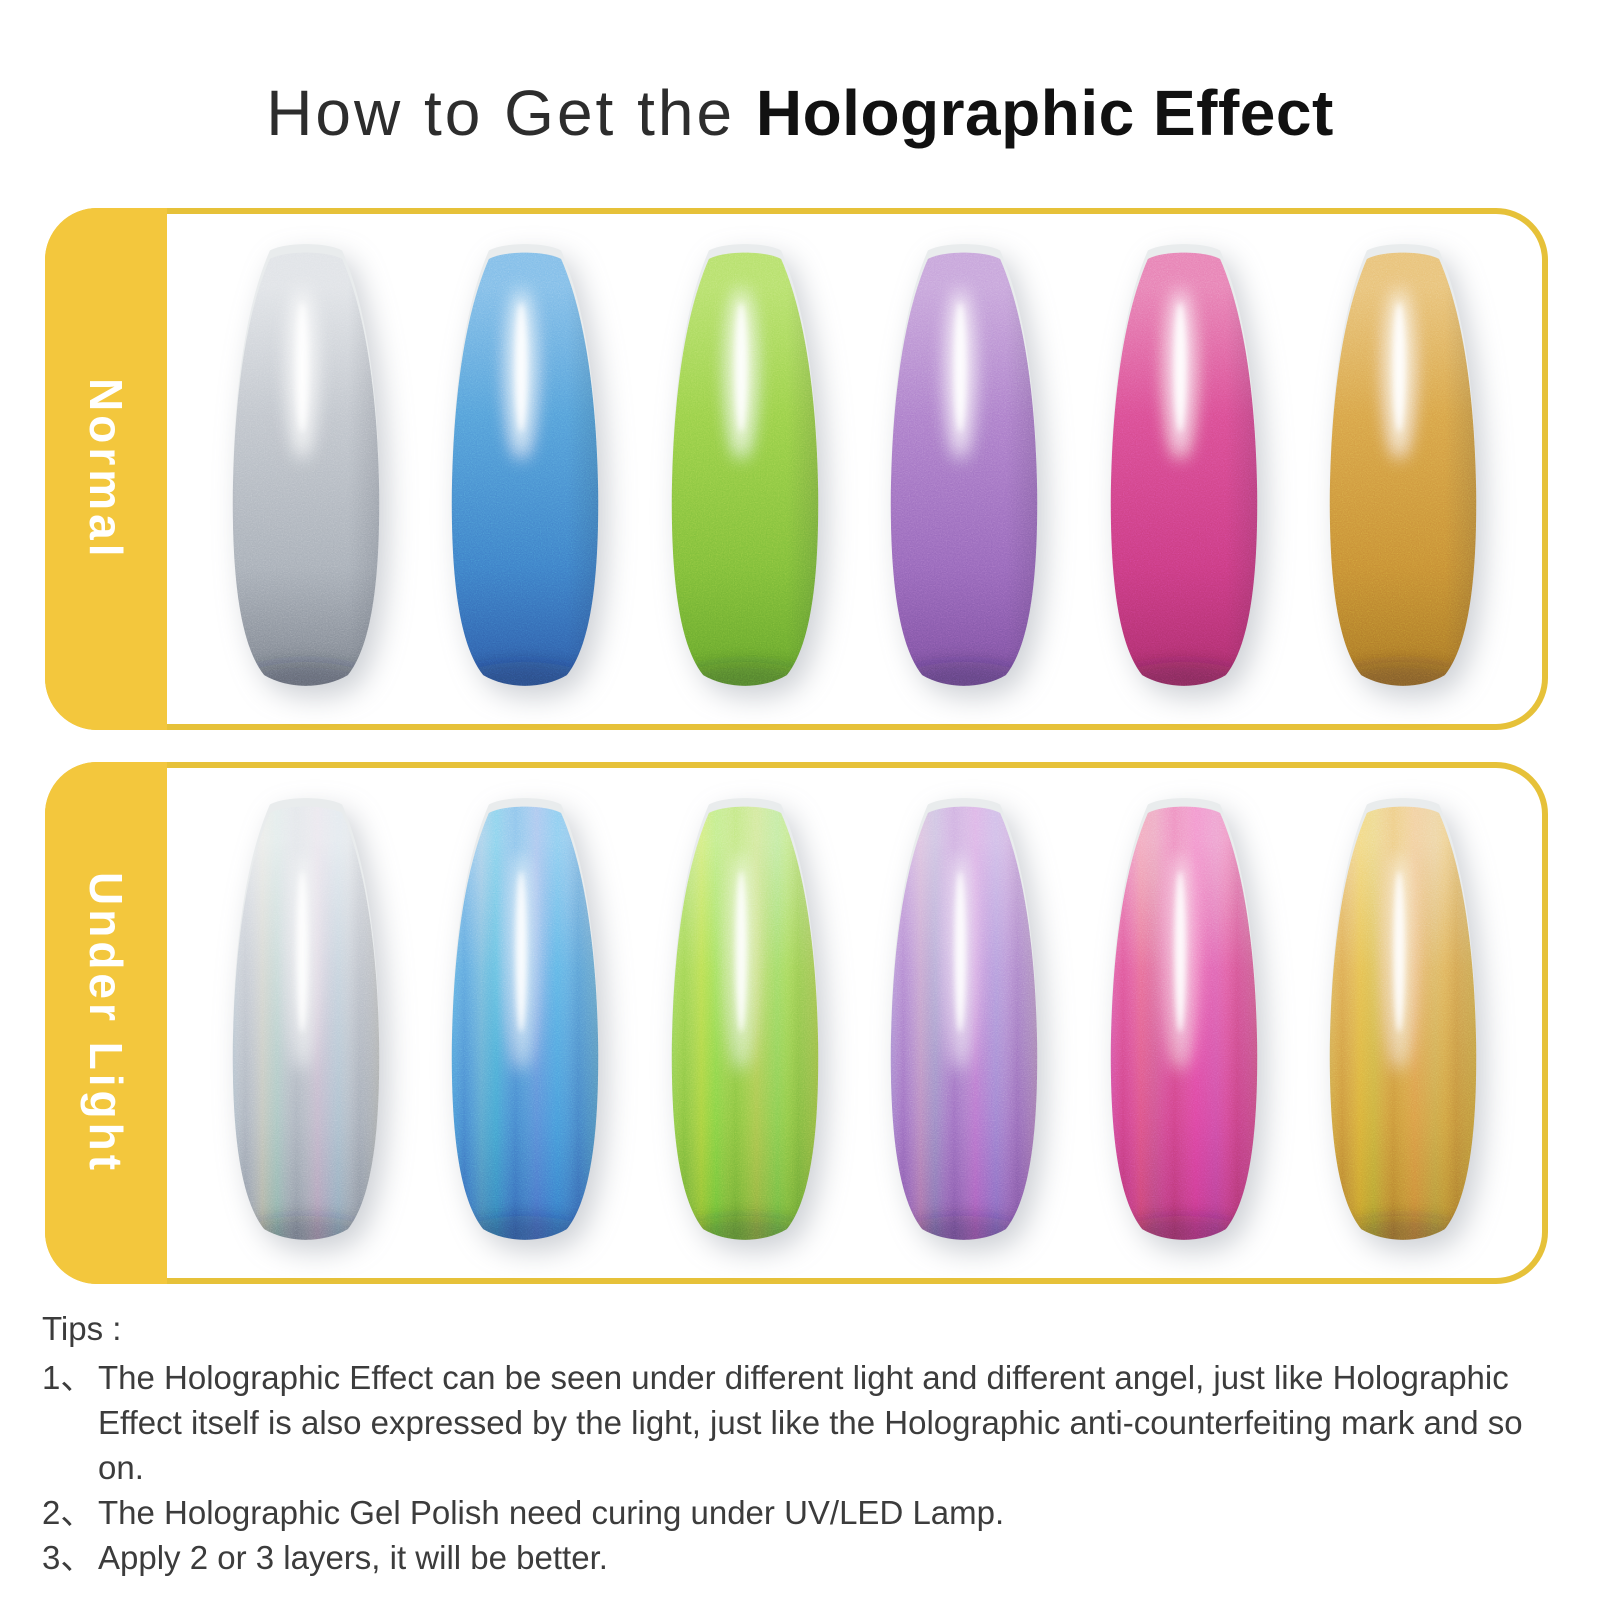  I want to click on tip-number: 1、, so click(68, 1377).